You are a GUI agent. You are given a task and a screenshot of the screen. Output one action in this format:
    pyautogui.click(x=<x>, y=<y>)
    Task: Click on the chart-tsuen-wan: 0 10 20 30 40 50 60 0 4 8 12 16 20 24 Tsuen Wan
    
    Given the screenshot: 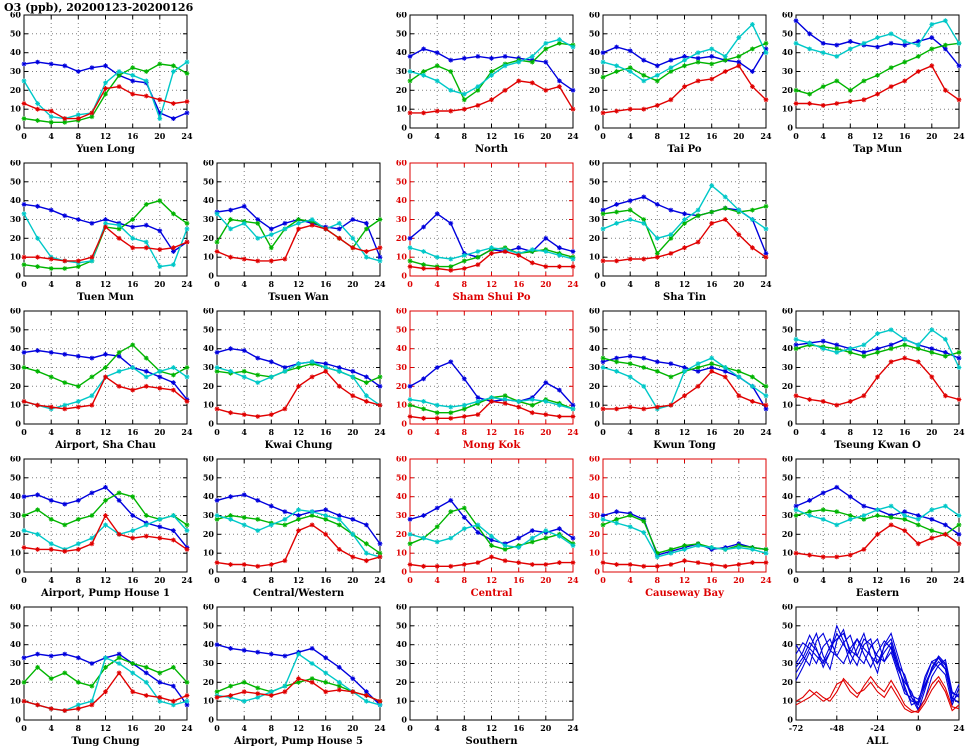 What is the action you would take?
    pyautogui.click(x=289, y=234)
    